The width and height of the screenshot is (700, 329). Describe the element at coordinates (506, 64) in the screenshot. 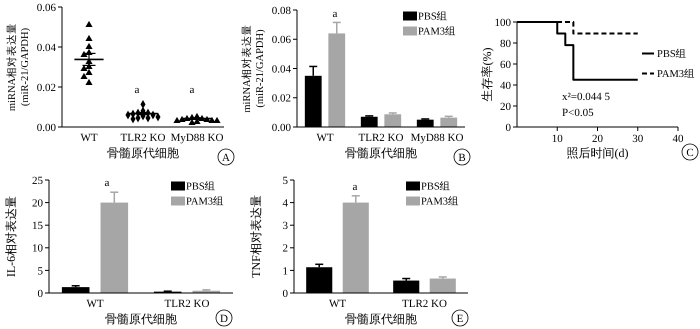

I see `y-tick-label: 60` at that location.